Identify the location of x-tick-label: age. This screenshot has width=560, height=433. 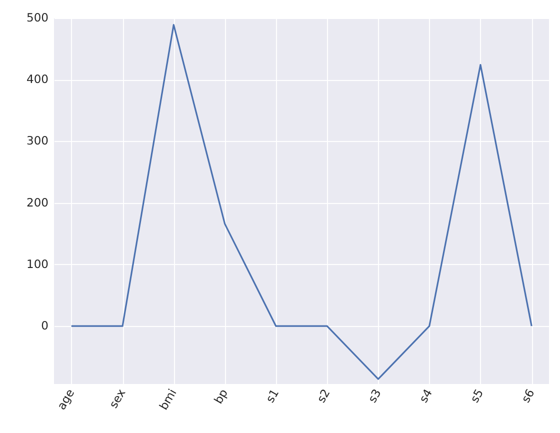
(66, 399).